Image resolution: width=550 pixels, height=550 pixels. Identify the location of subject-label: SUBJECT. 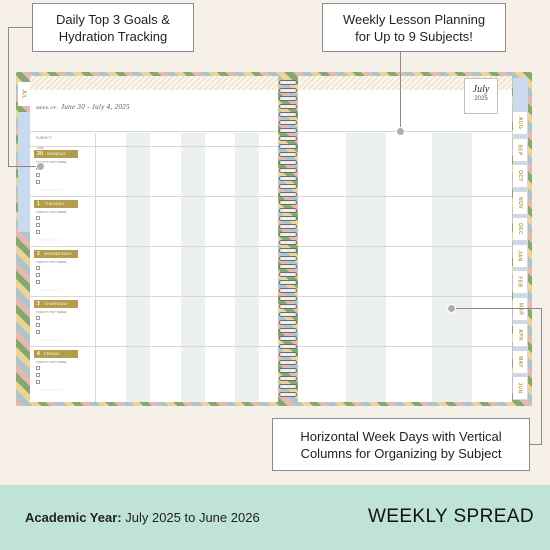
(44, 138).